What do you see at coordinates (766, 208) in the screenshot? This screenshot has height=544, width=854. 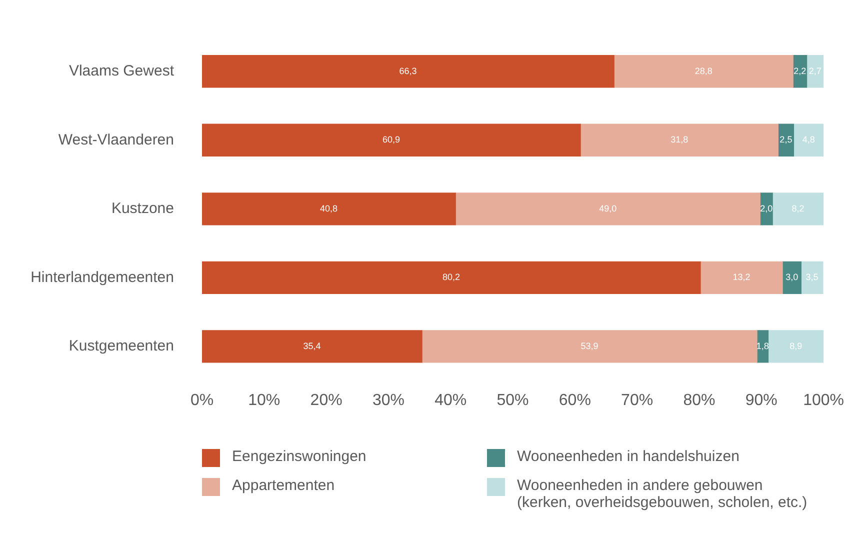 I see `data-label: 2,0` at bounding box center [766, 208].